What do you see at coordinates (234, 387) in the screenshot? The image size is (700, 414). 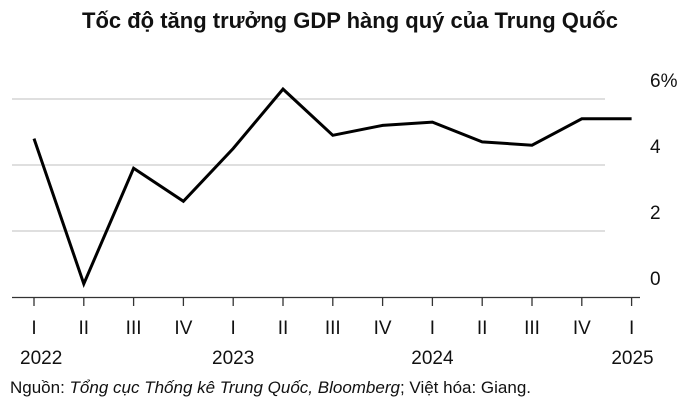 I see `source-italic: Tổng cục Thống kê Trung Quốc, Bloomberg` at bounding box center [234, 387].